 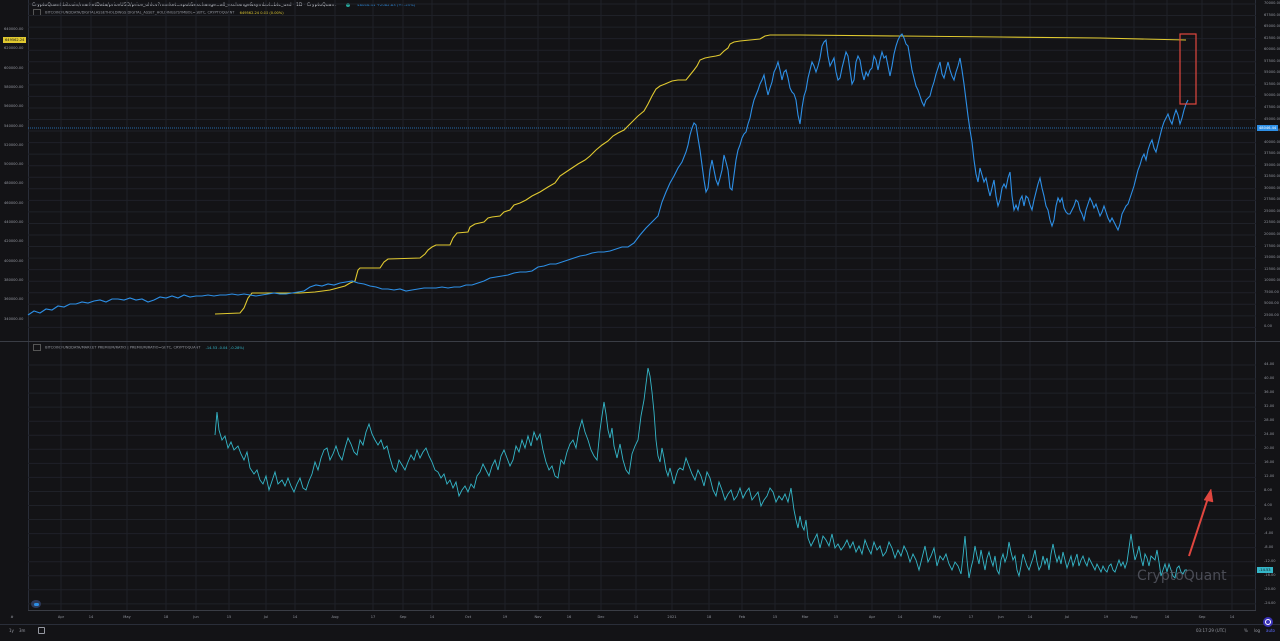 What do you see at coordinates (14, 183) in the screenshot?
I see `left-axis-tick: 480000.00` at bounding box center [14, 183].